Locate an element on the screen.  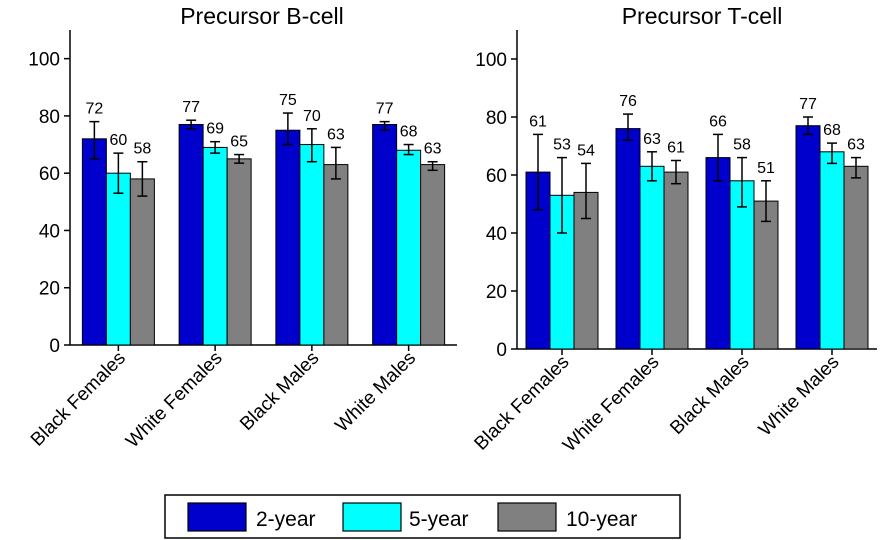
legend-swatch-5-year is located at coordinates (372, 517).